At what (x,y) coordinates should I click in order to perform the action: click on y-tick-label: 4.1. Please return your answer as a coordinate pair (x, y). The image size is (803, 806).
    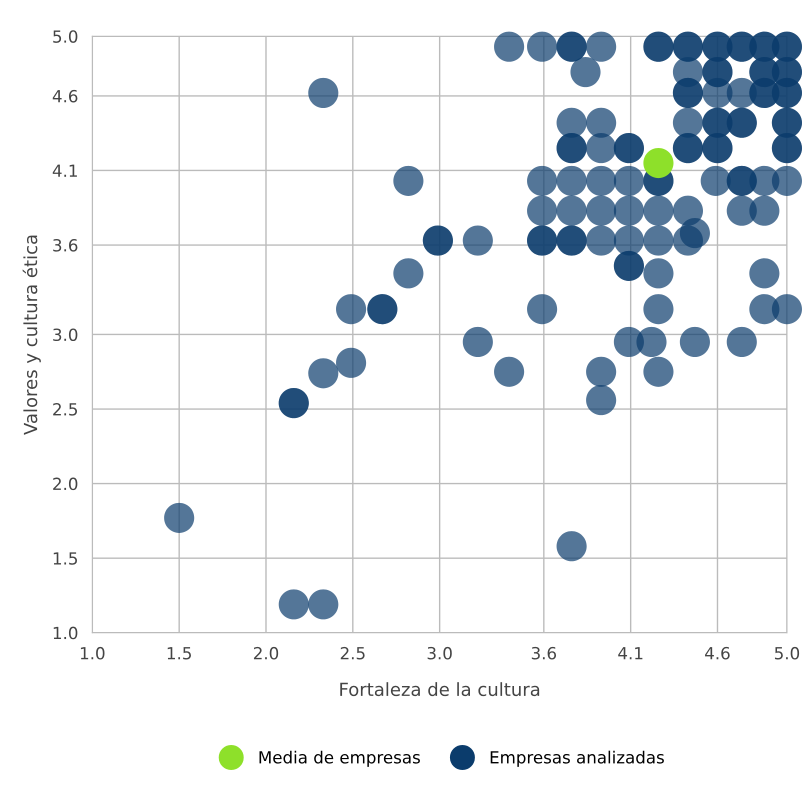
    Looking at the image, I should click on (64, 170).